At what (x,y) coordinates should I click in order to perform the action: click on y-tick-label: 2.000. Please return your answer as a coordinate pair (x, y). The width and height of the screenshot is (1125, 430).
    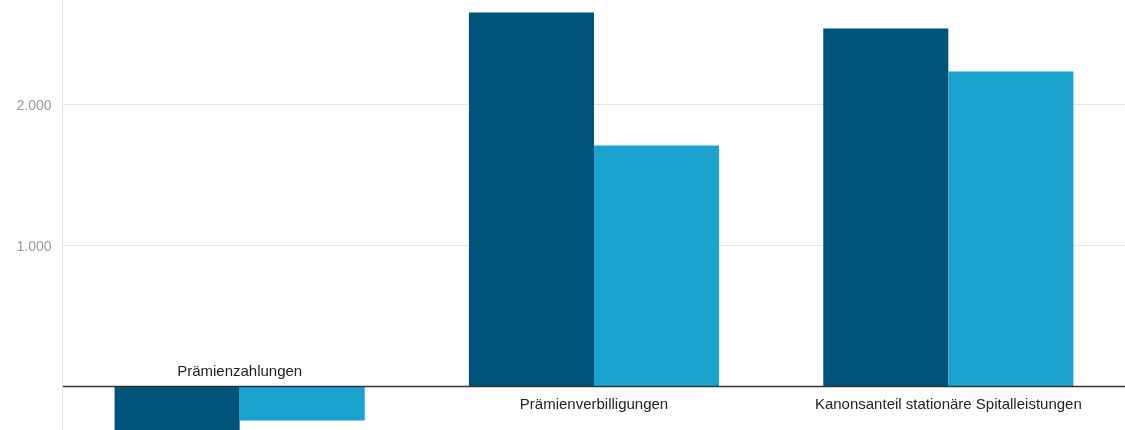
    Looking at the image, I should click on (34, 104).